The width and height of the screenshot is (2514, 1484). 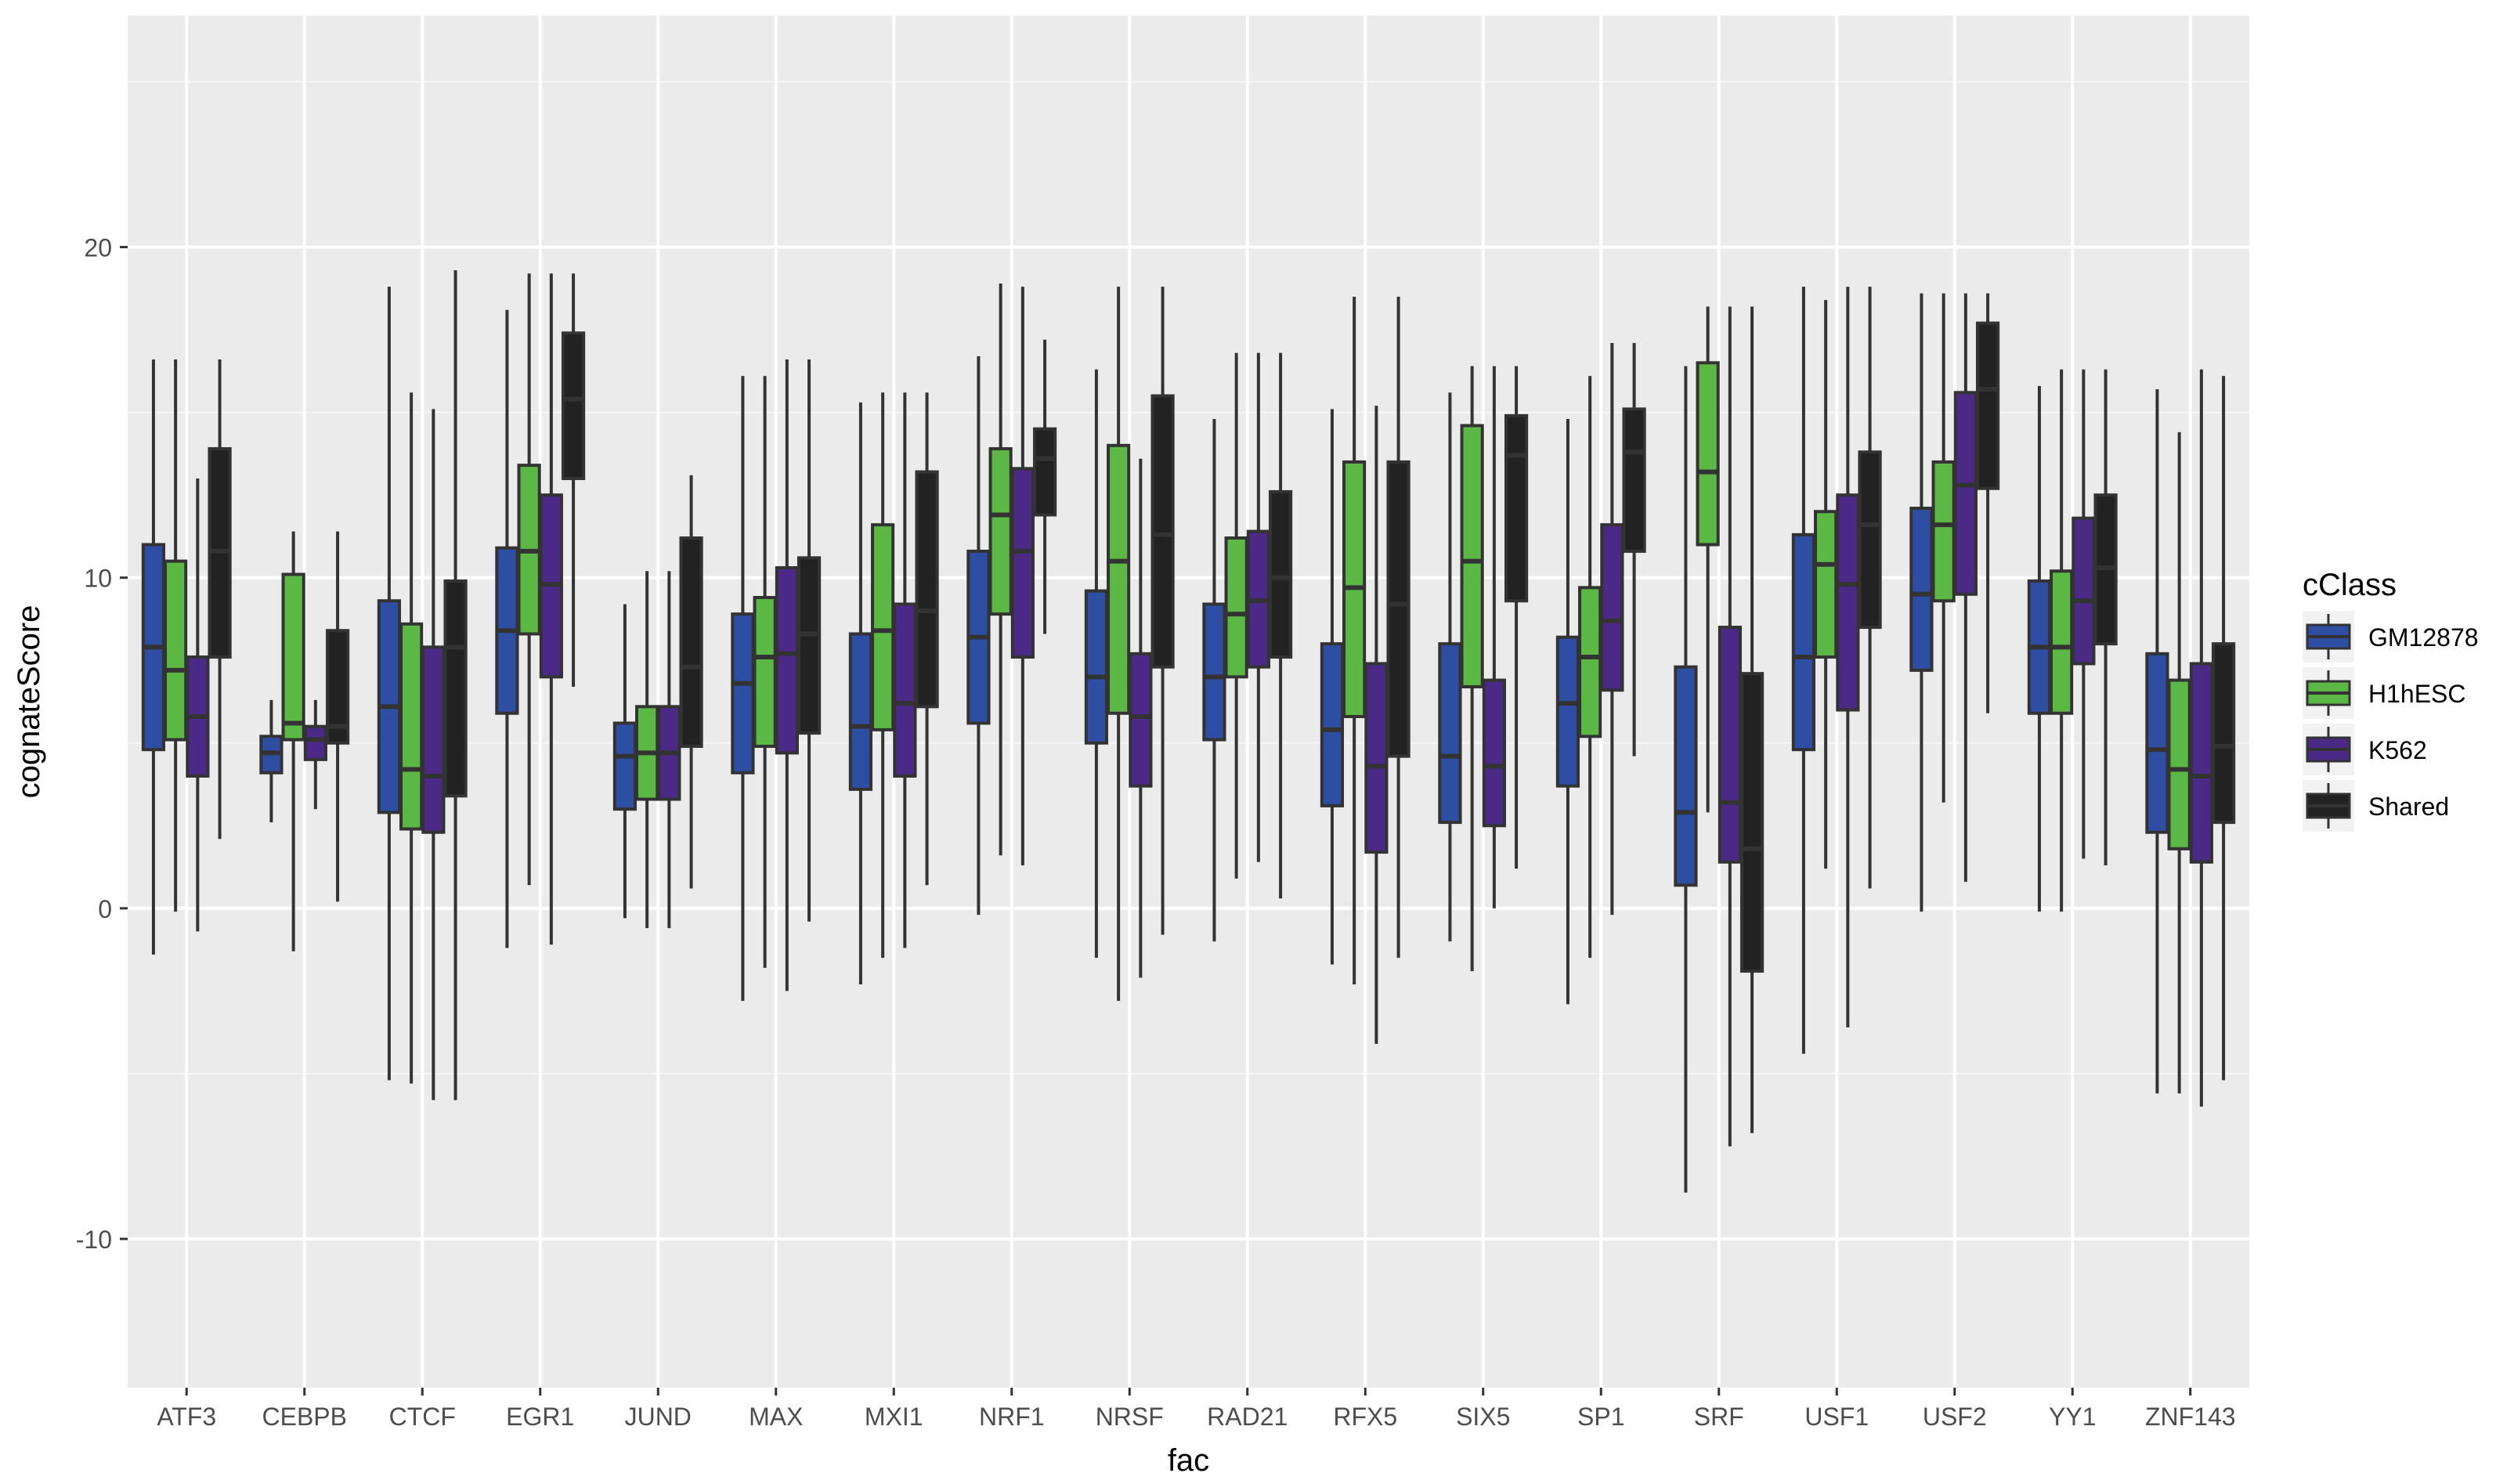 I want to click on box-Shared-NRSF, so click(x=1162, y=611).